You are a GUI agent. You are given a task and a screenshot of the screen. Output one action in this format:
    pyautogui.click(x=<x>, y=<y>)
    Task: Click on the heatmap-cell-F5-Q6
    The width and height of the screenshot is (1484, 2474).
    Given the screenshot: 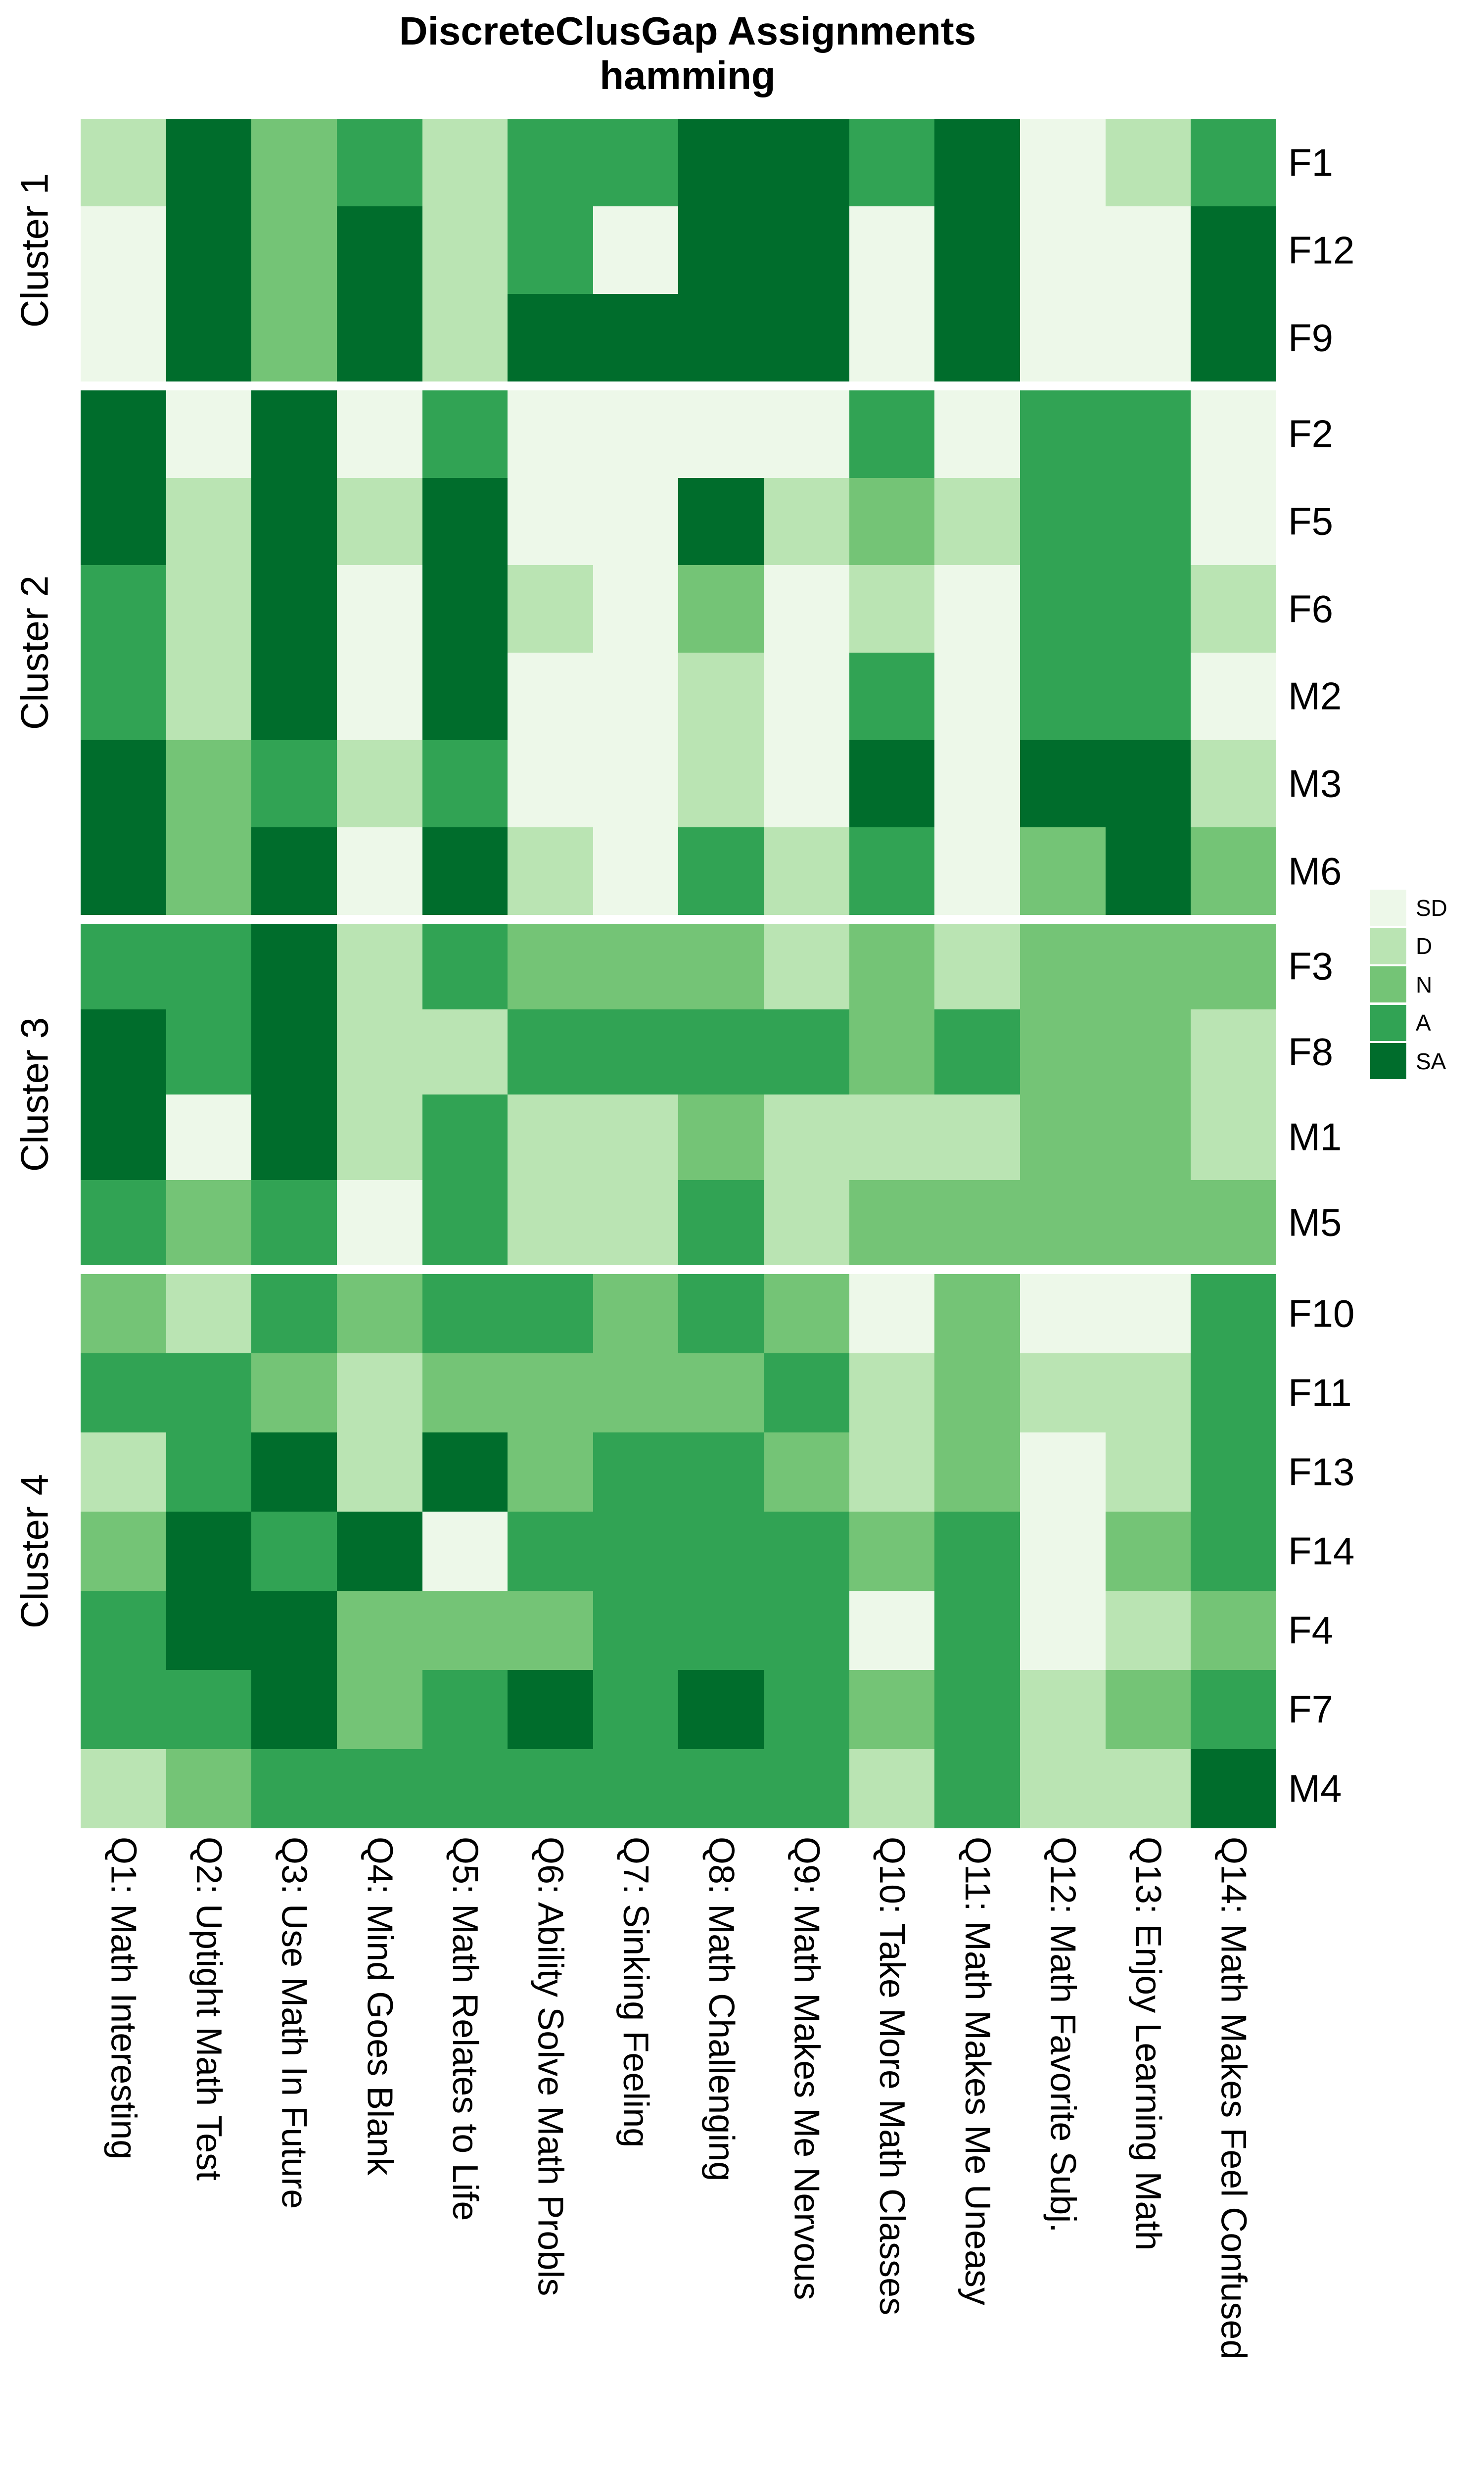 What is the action you would take?
    pyautogui.click(x=550, y=521)
    